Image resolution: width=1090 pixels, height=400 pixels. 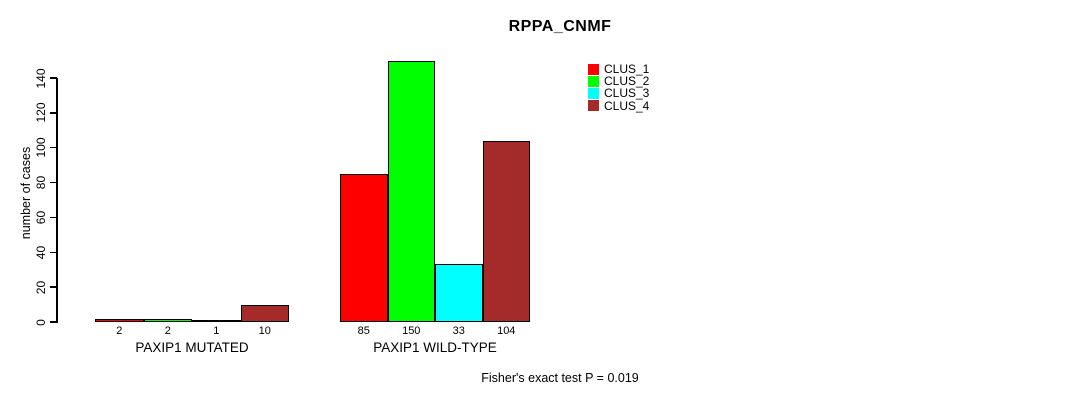 What do you see at coordinates (41, 147) in the screenshot?
I see `y-tick-label: 100` at bounding box center [41, 147].